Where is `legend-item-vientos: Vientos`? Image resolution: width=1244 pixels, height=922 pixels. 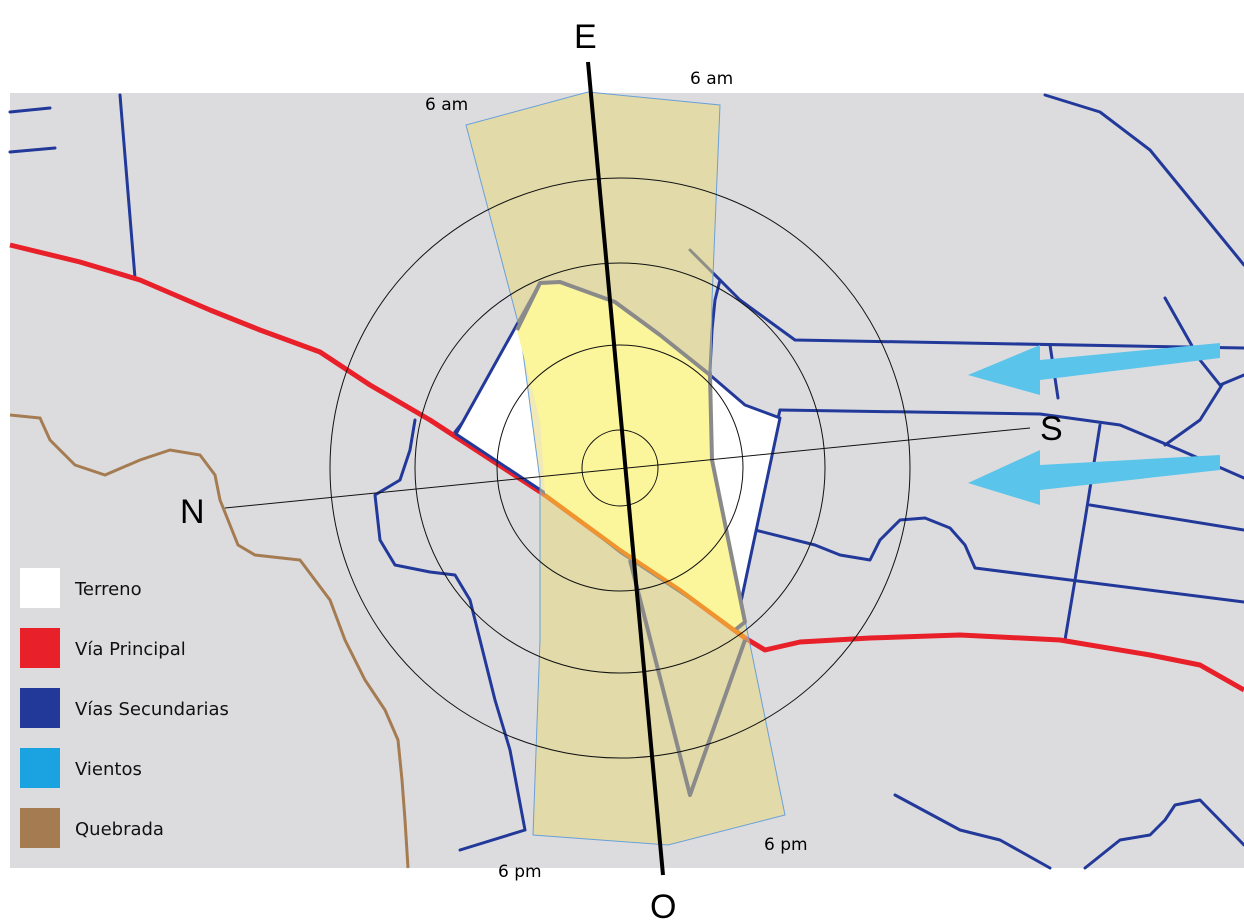
legend-item-vientos: Vientos is located at coordinates (81, 768).